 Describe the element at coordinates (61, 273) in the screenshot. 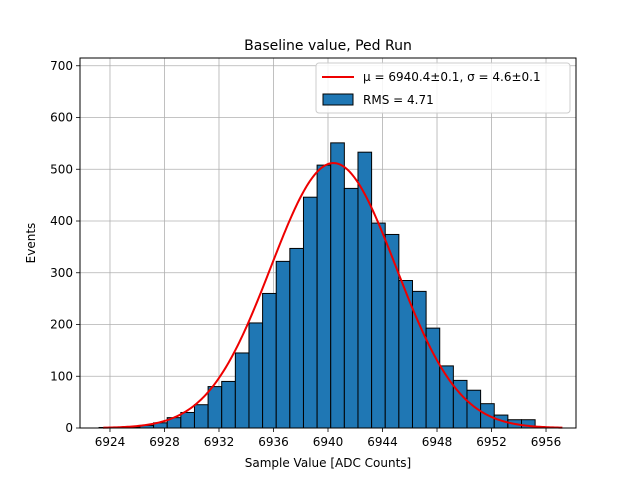

I see `y-tick-label: 300` at that location.